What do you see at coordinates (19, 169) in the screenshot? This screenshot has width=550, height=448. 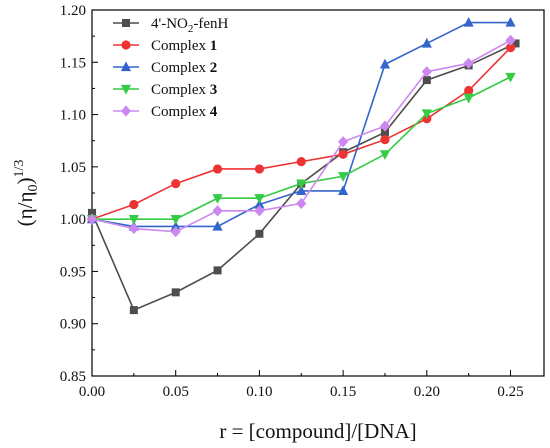 I see `y-axis-label-superscript: 1/3` at bounding box center [19, 169].